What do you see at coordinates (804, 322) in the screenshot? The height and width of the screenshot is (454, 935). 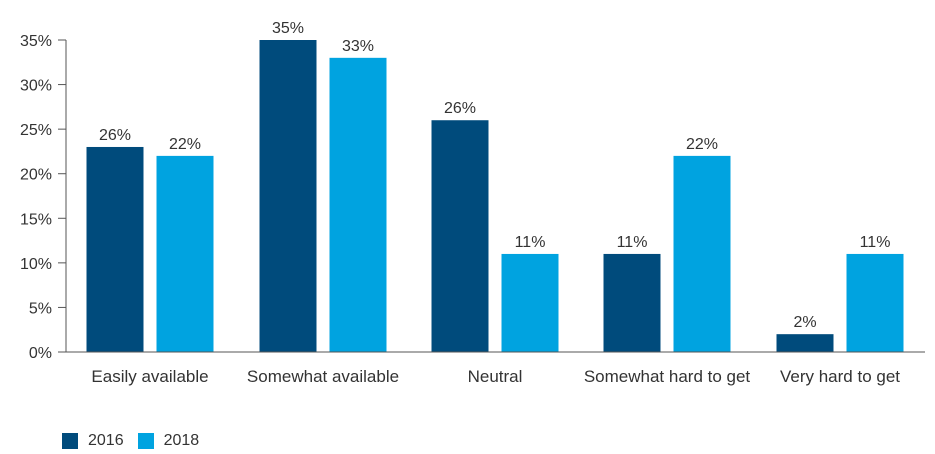 I see `data-label-2016: 2%` at bounding box center [804, 322].